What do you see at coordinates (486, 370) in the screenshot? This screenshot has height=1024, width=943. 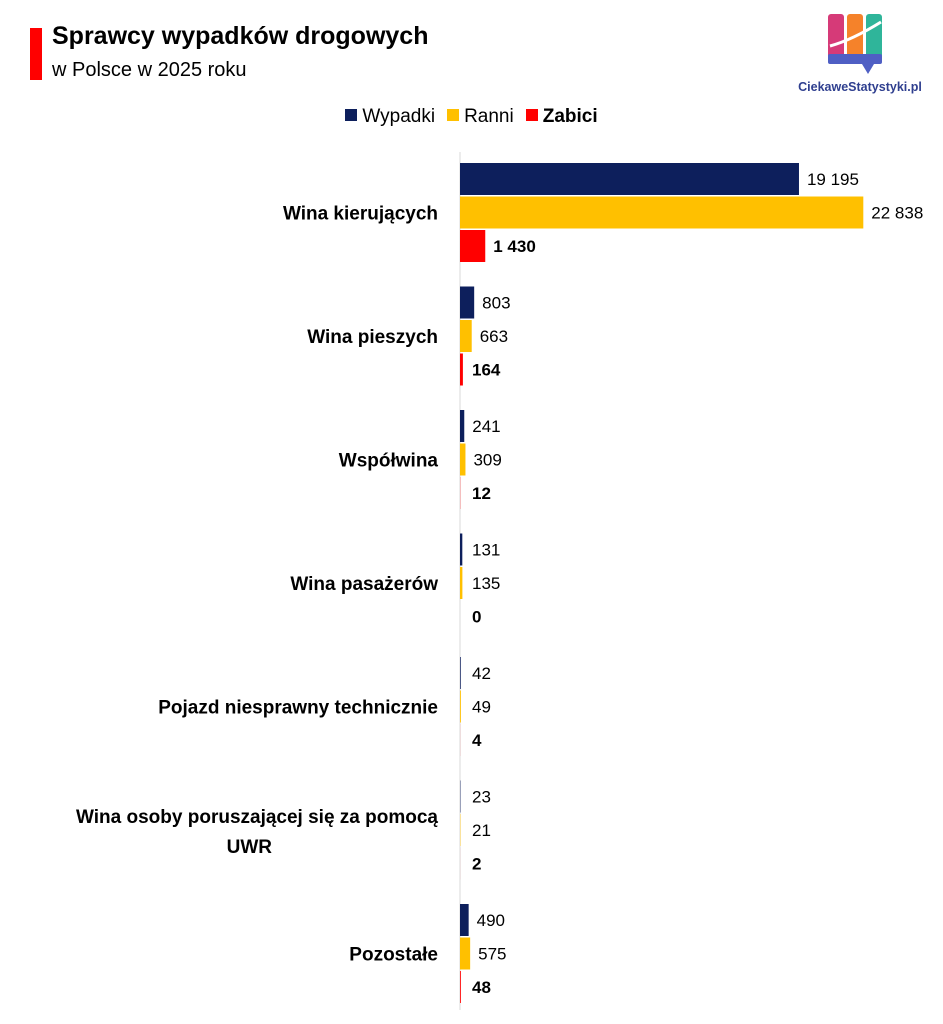 I see `data-label-zabici: 164` at bounding box center [486, 370].